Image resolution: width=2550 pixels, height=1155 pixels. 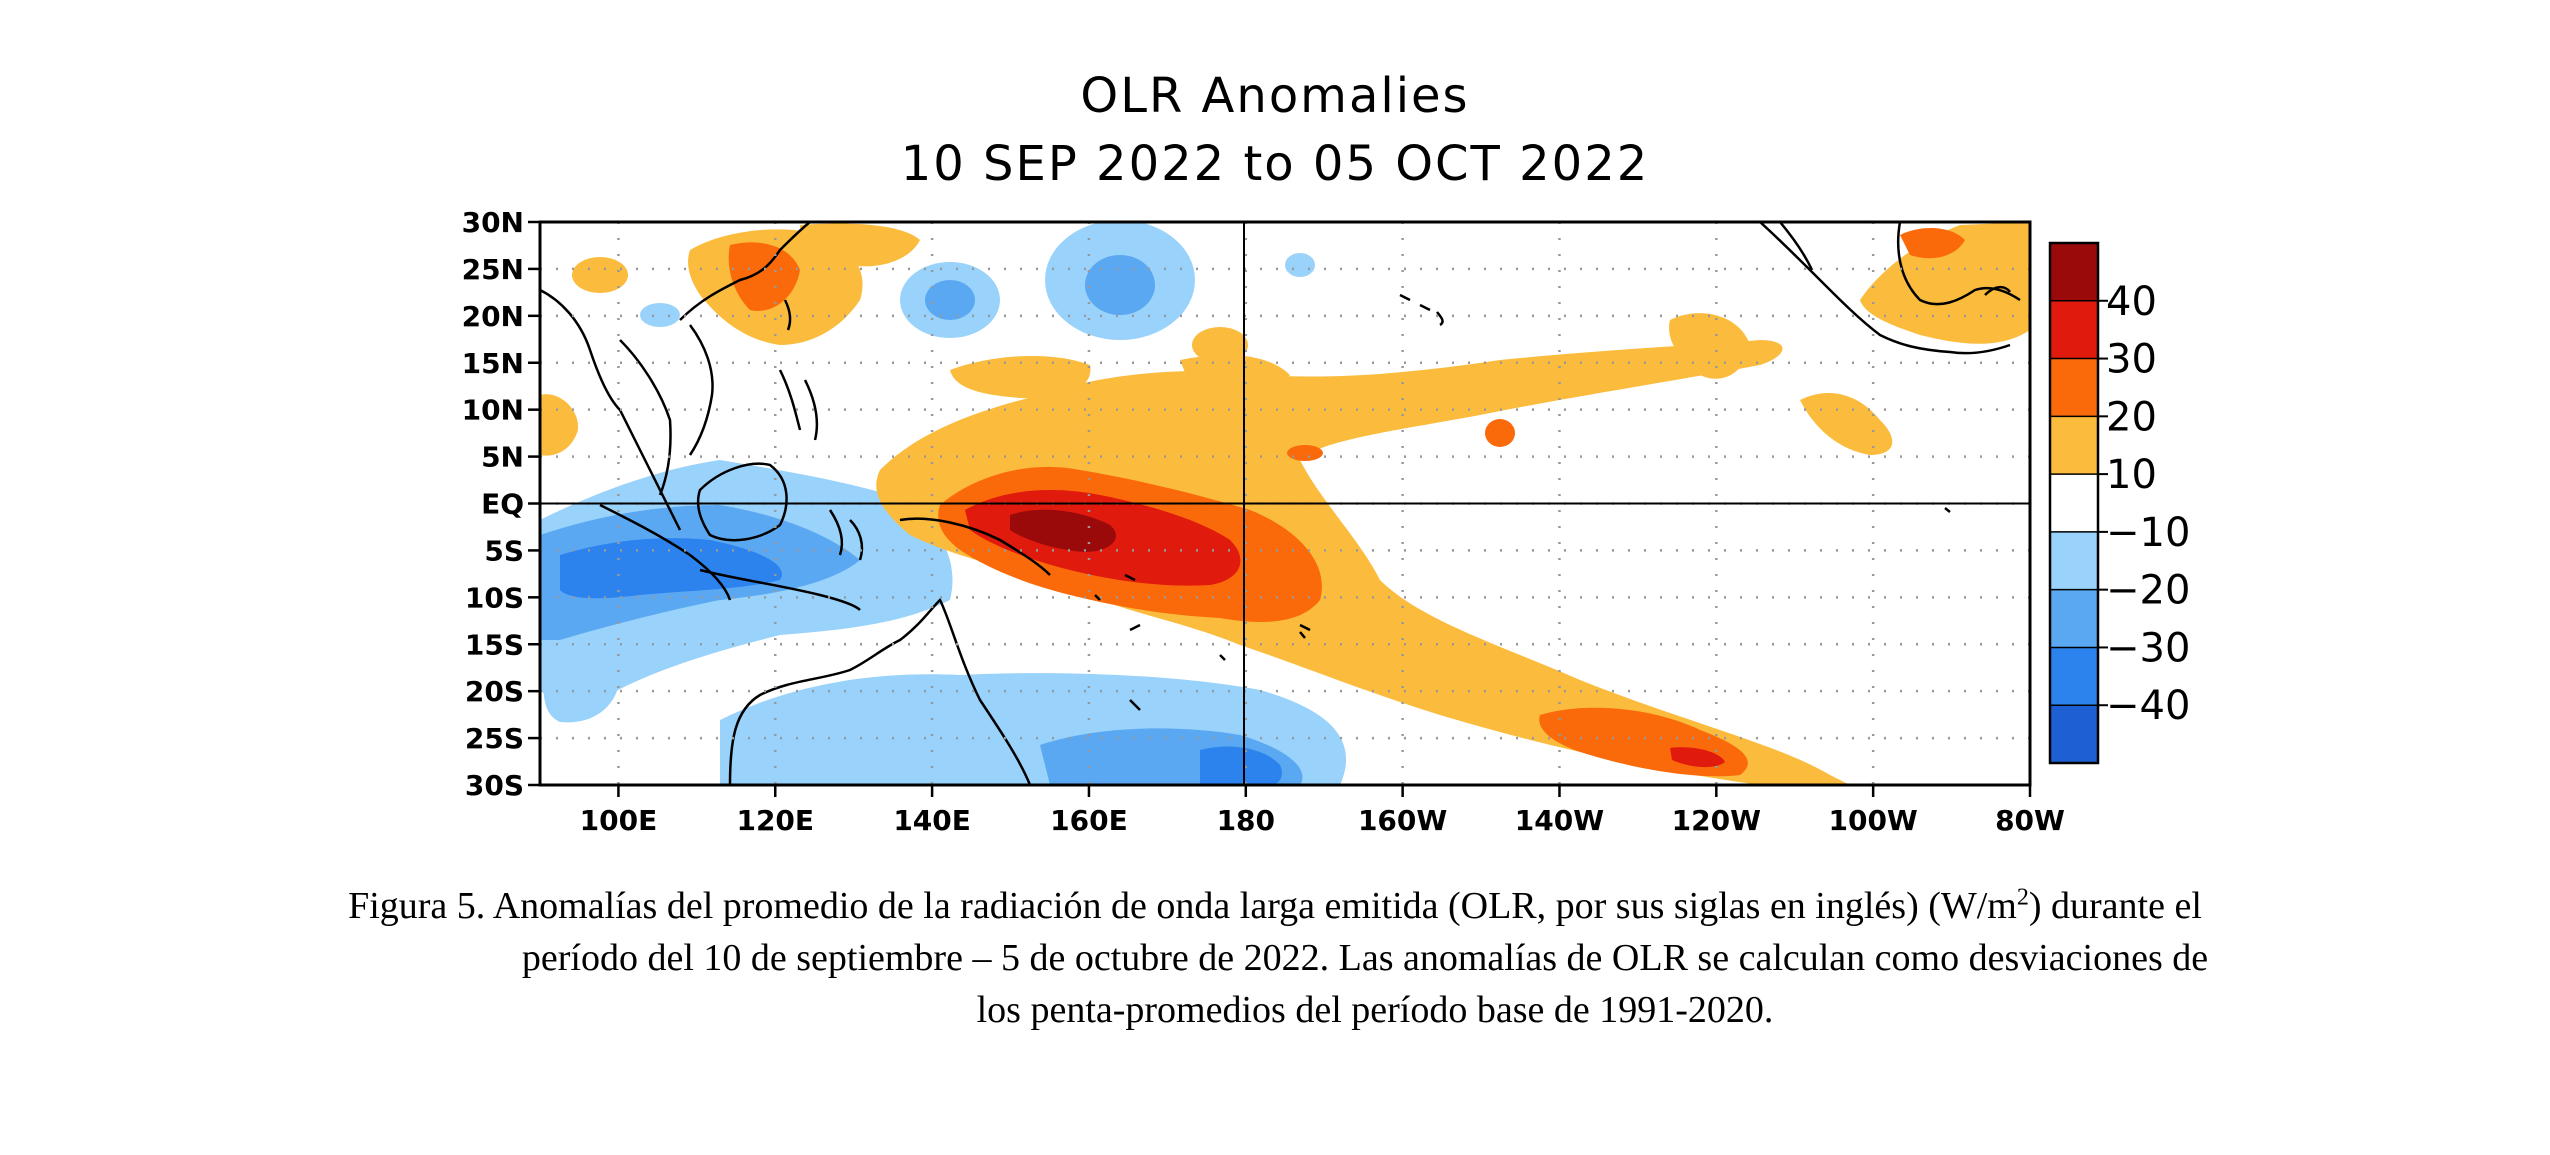 I want to click on coast-australia, so click(x=880, y=691).